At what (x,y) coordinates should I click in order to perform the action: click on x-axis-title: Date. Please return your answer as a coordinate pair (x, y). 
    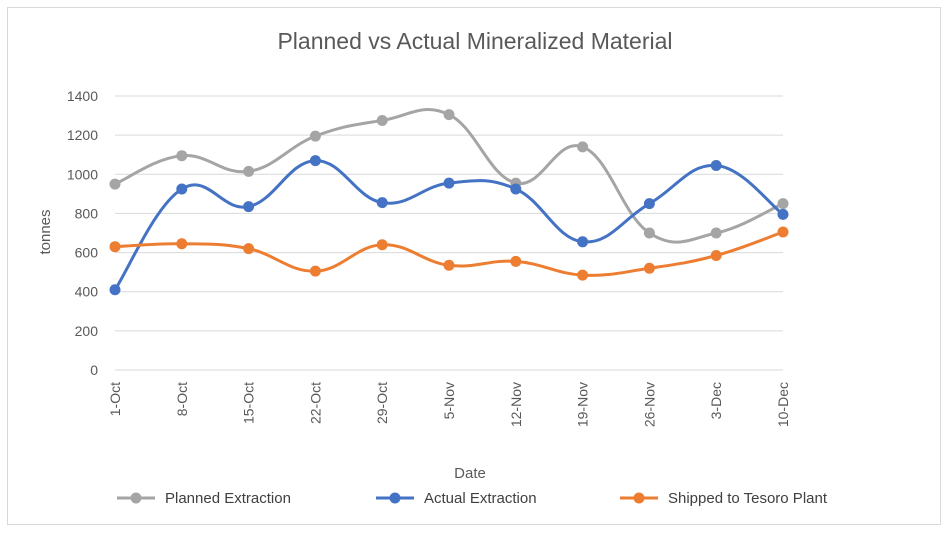
    Looking at the image, I should click on (470, 473).